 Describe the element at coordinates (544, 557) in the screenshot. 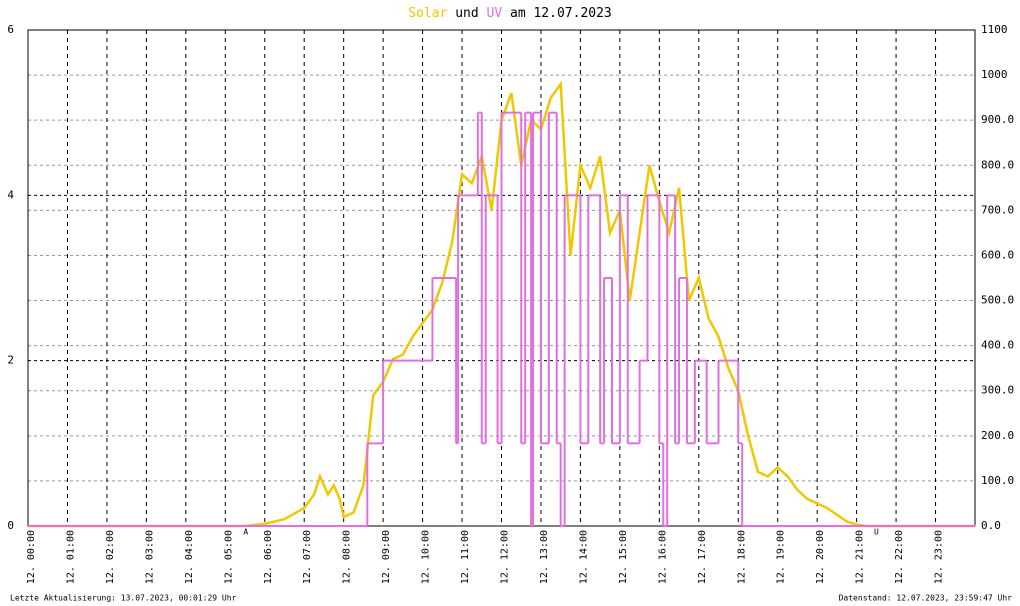

I see `x-tick-label: 12. 13:00` at that location.